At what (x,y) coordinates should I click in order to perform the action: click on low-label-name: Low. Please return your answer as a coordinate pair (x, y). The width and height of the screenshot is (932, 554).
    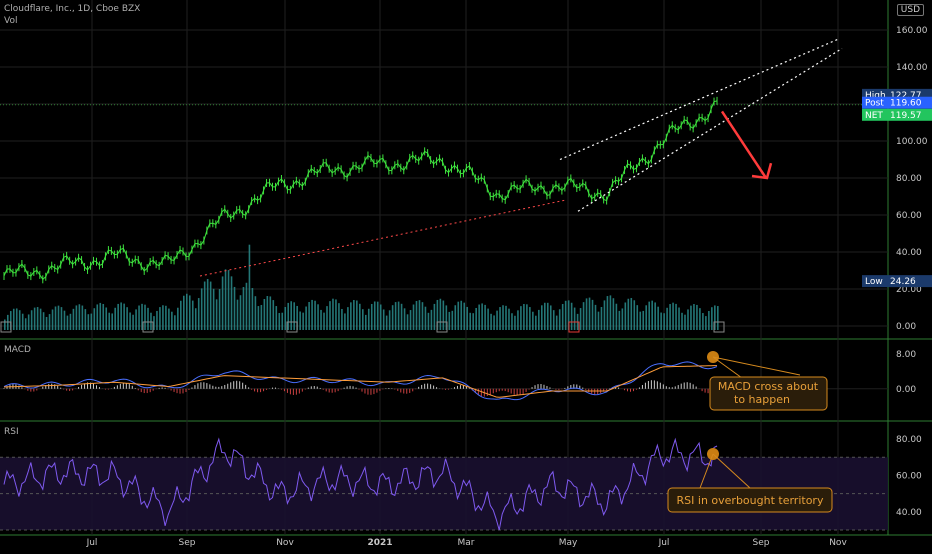
    Looking at the image, I should click on (874, 282).